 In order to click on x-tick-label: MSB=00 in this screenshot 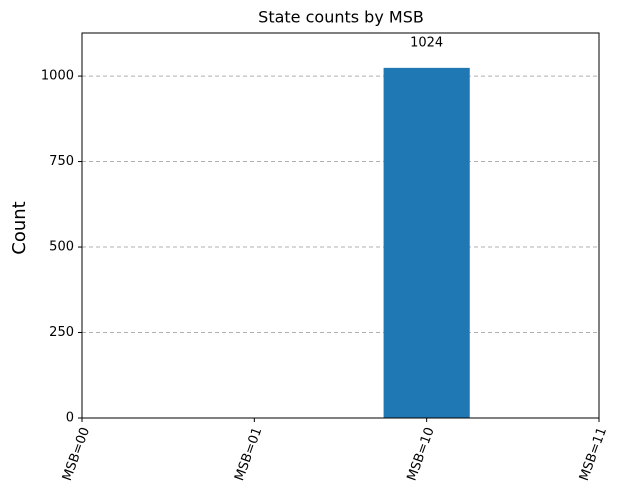, I will do `click(76, 454)`.